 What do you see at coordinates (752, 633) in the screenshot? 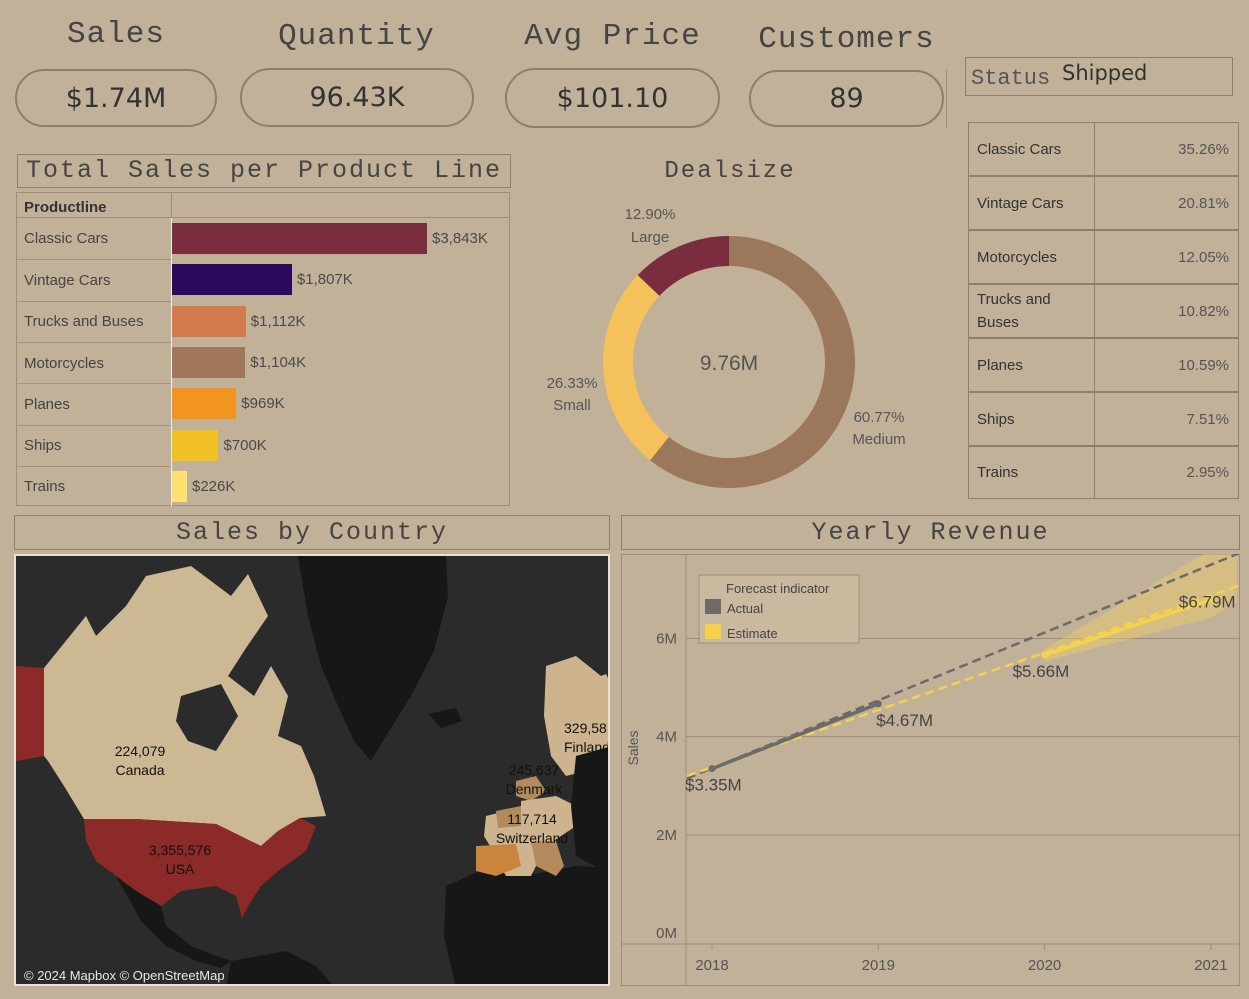
I see `legend-estimate-label: Estimate` at bounding box center [752, 633].